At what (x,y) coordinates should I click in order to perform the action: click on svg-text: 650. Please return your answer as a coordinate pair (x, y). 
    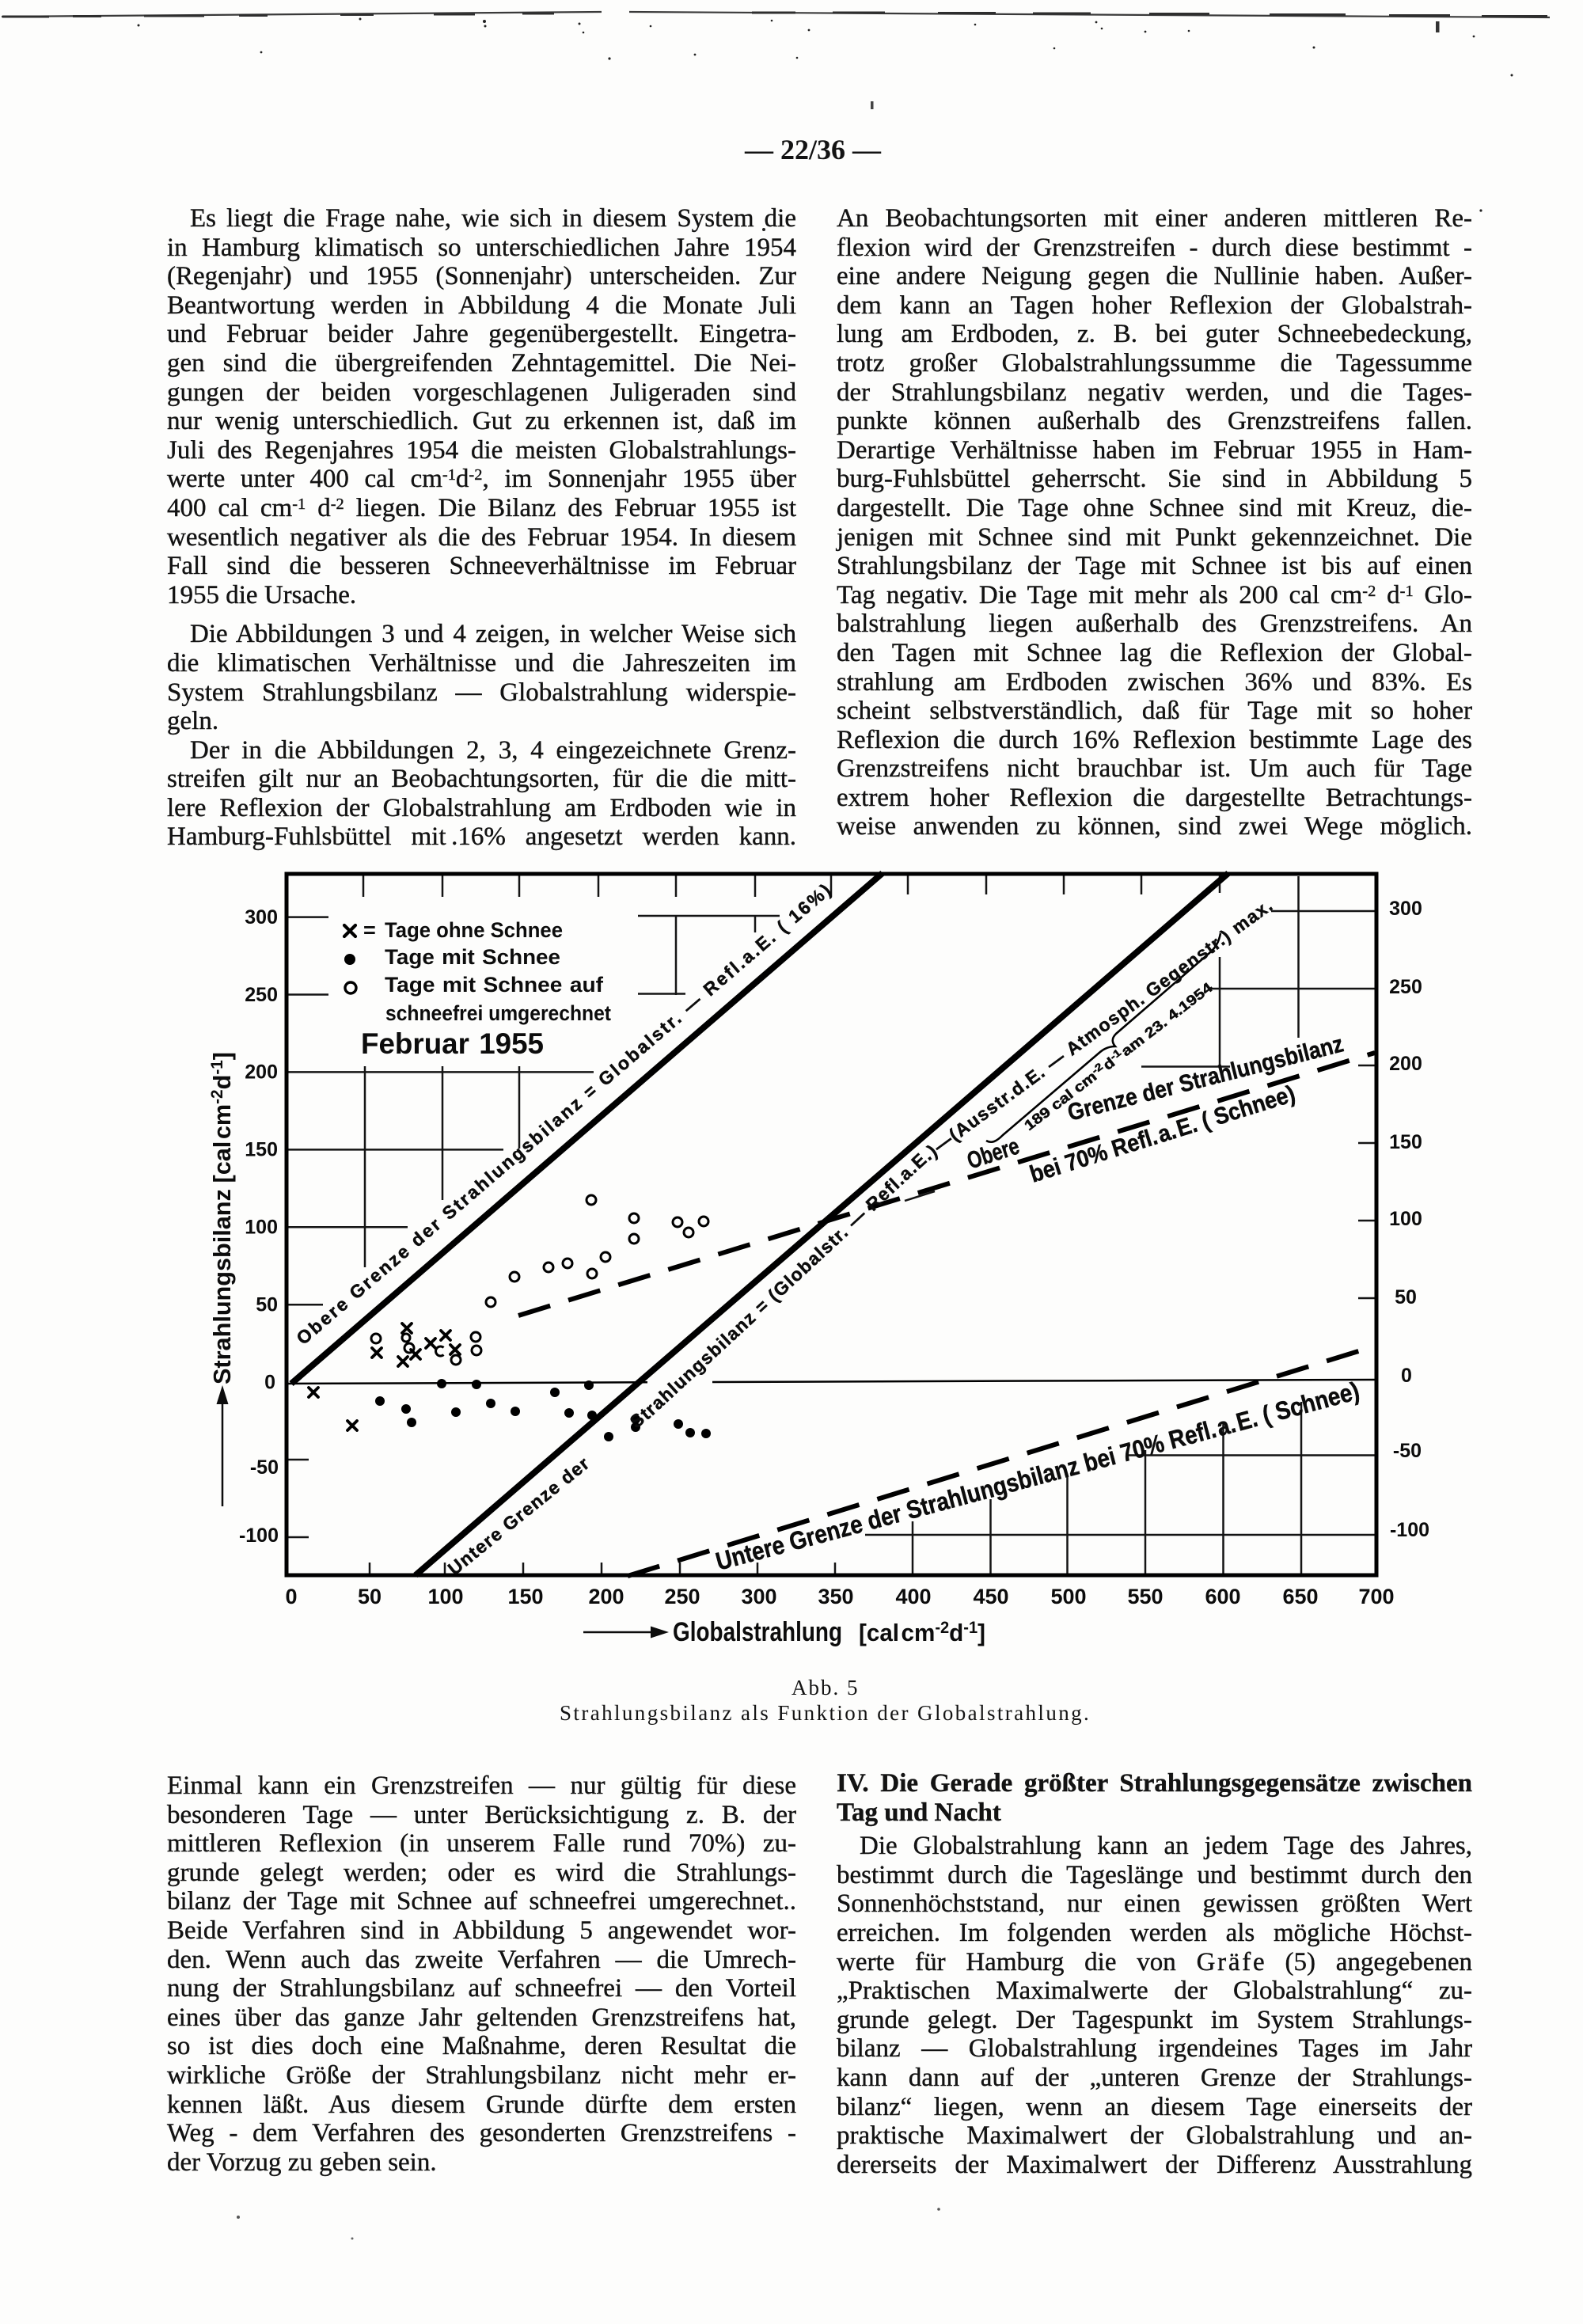
    Looking at the image, I should click on (1300, 1597).